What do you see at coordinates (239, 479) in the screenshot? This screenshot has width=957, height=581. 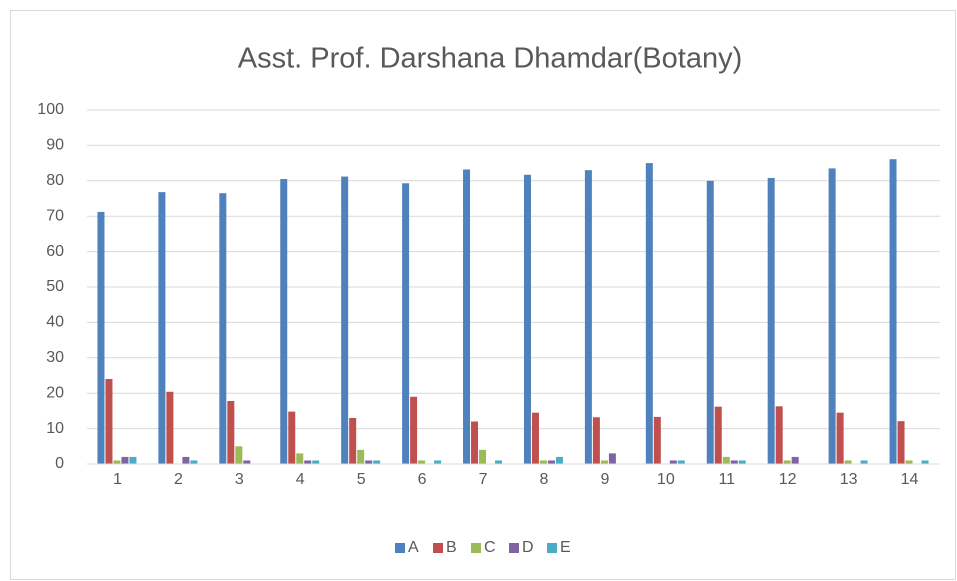 I see `x-tick-label: 3` at bounding box center [239, 479].